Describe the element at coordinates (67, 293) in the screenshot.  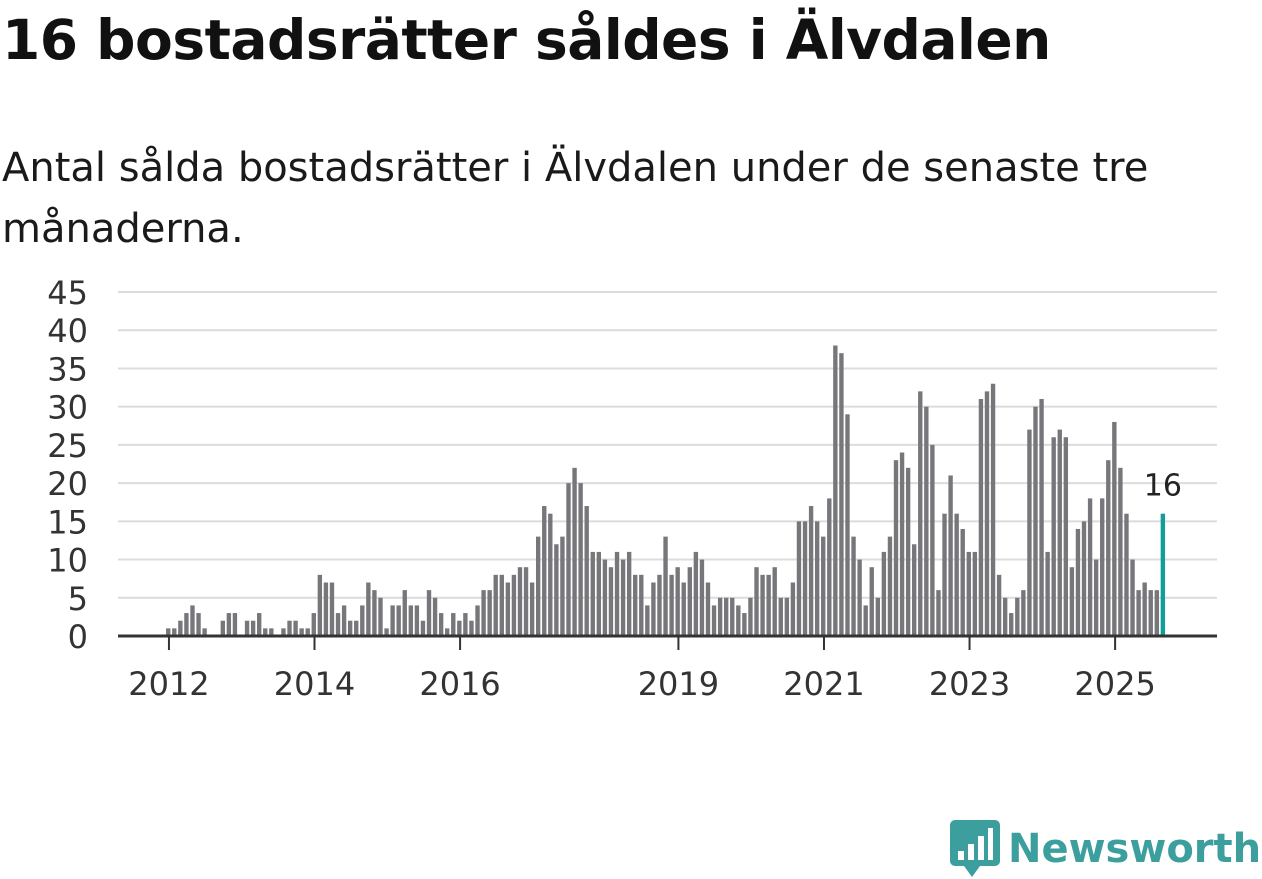
I see `y-tick-label: 45` at that location.